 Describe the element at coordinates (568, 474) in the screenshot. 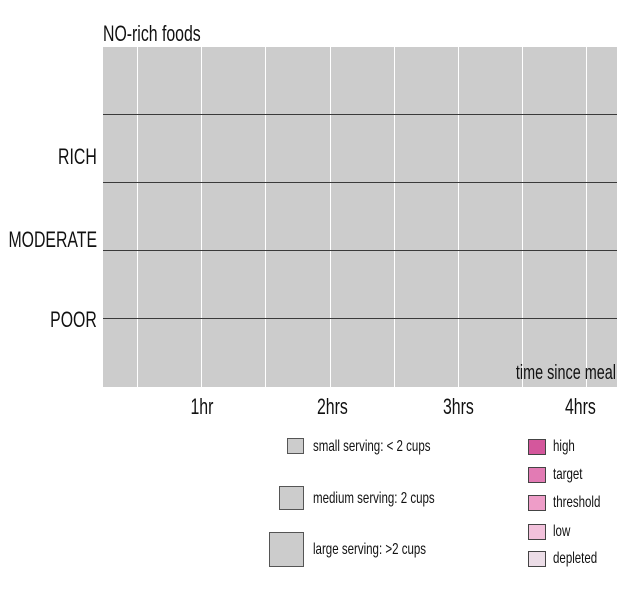

I see `legend-label-target: target` at that location.